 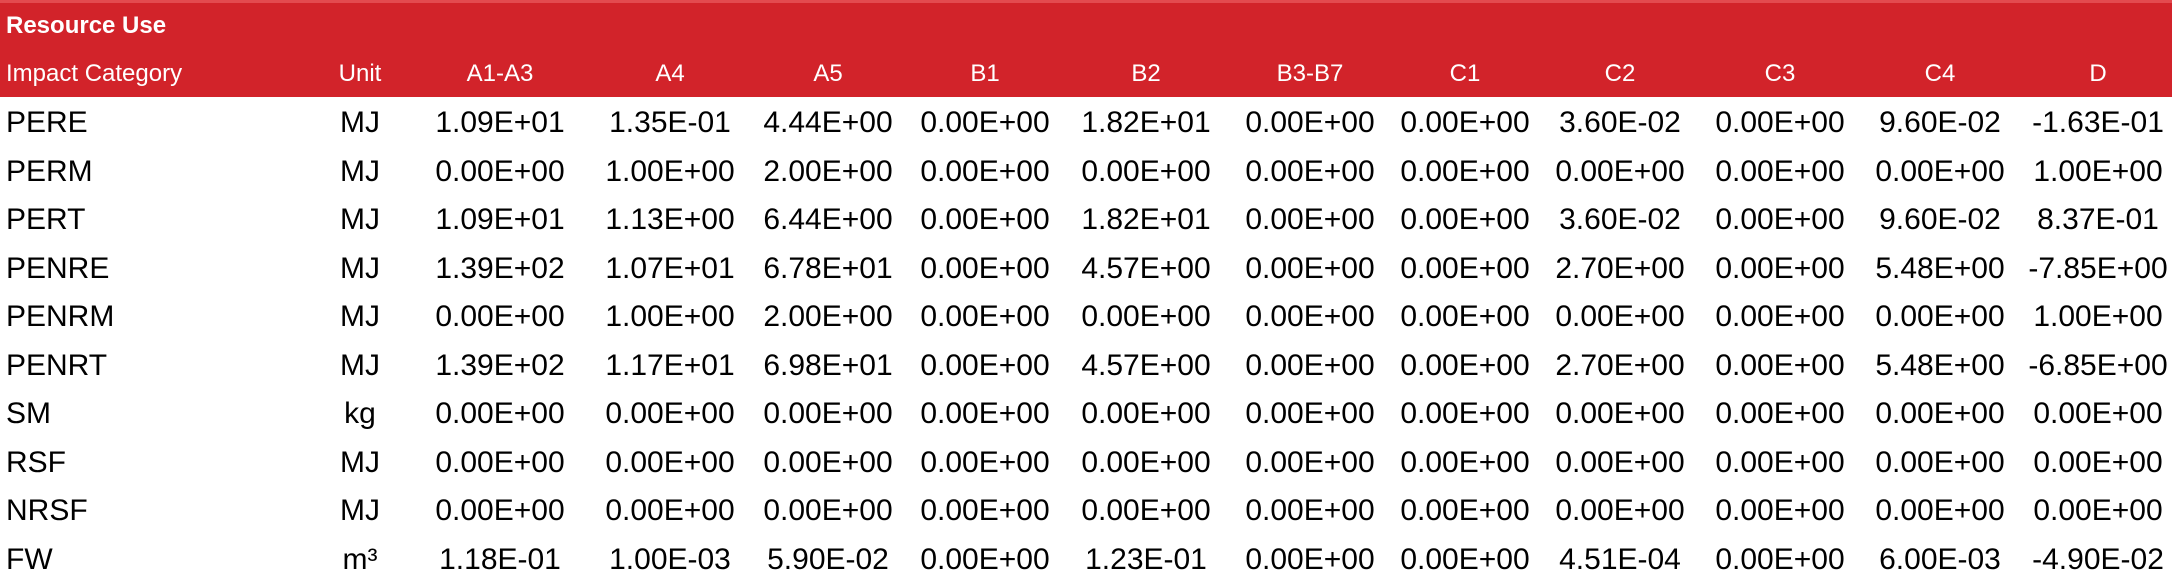 I want to click on header-b2: B2, so click(x=1146, y=73).